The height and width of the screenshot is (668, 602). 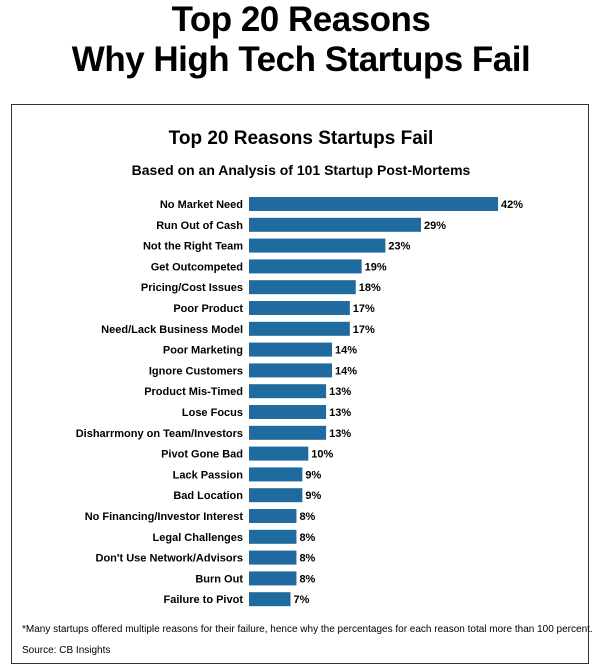 What do you see at coordinates (435, 226) in the screenshot?
I see `value-label: 29%` at bounding box center [435, 226].